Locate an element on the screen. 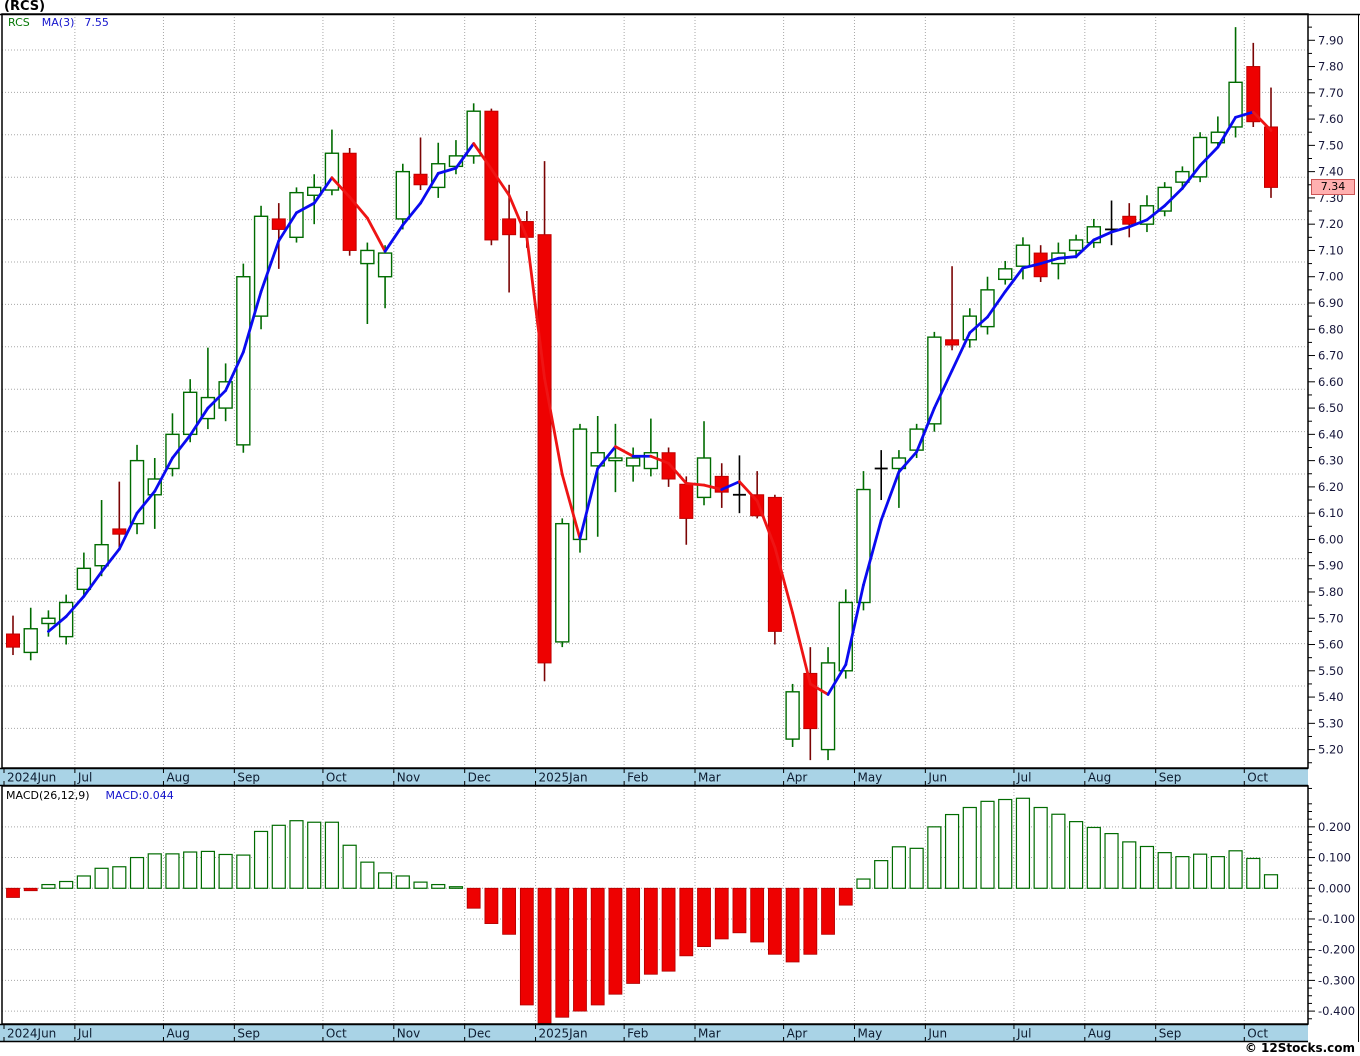  page-title: (RCS) is located at coordinates (25, 7).